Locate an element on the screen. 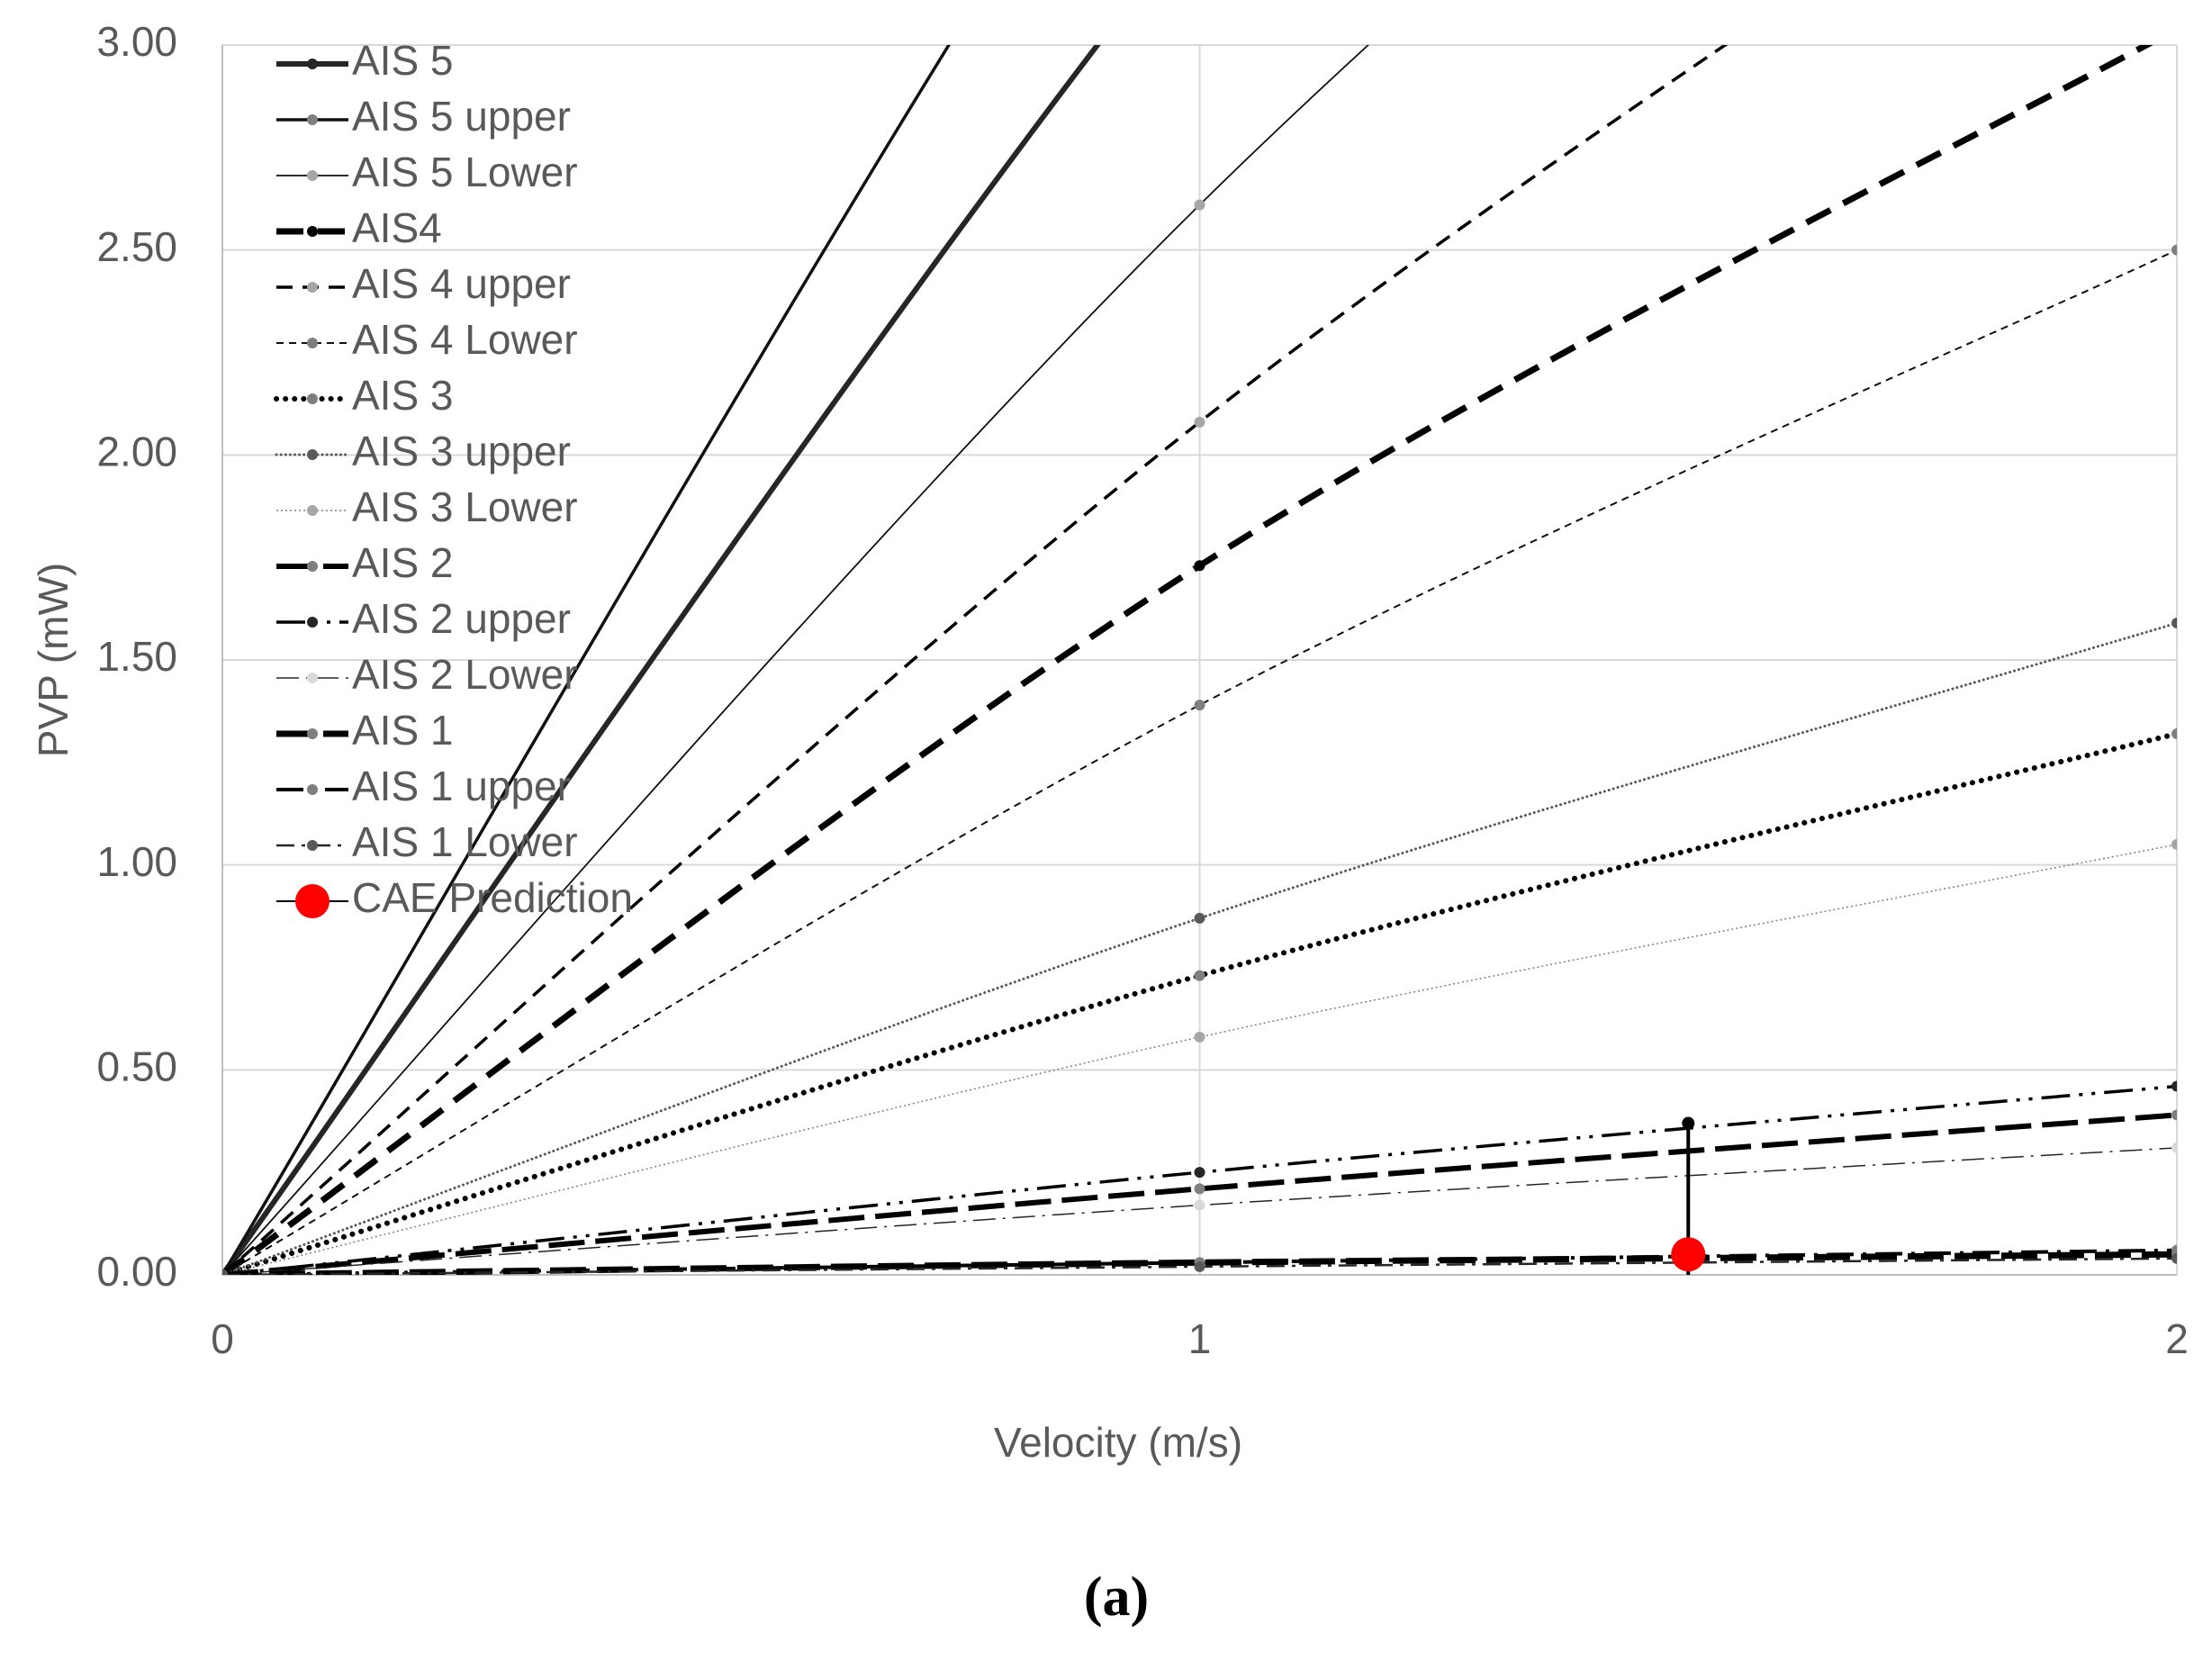  x-tick-label: 0 is located at coordinates (222, 1338).